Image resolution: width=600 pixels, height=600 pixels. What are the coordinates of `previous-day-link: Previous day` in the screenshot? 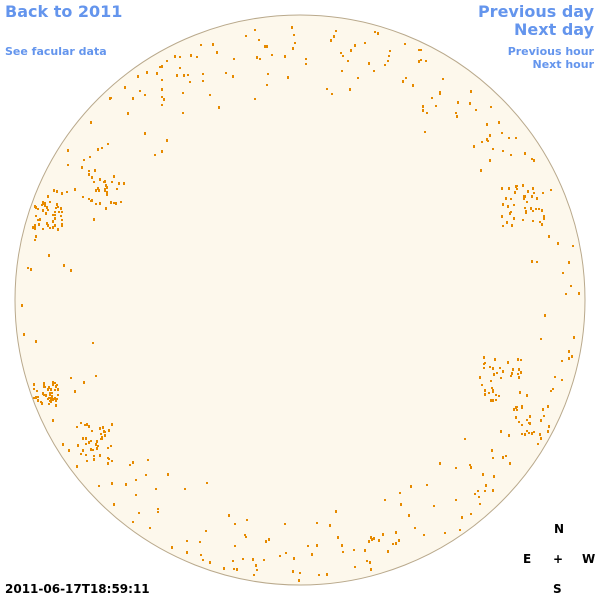 It's located at (535, 11).